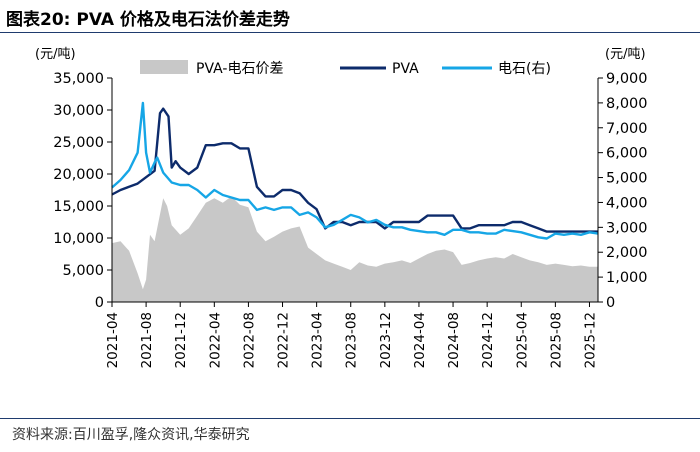 Image resolution: width=700 pixels, height=452 pixels. What do you see at coordinates (627, 228) in the screenshot?
I see `right-tick-label: 3,000` at bounding box center [627, 228].